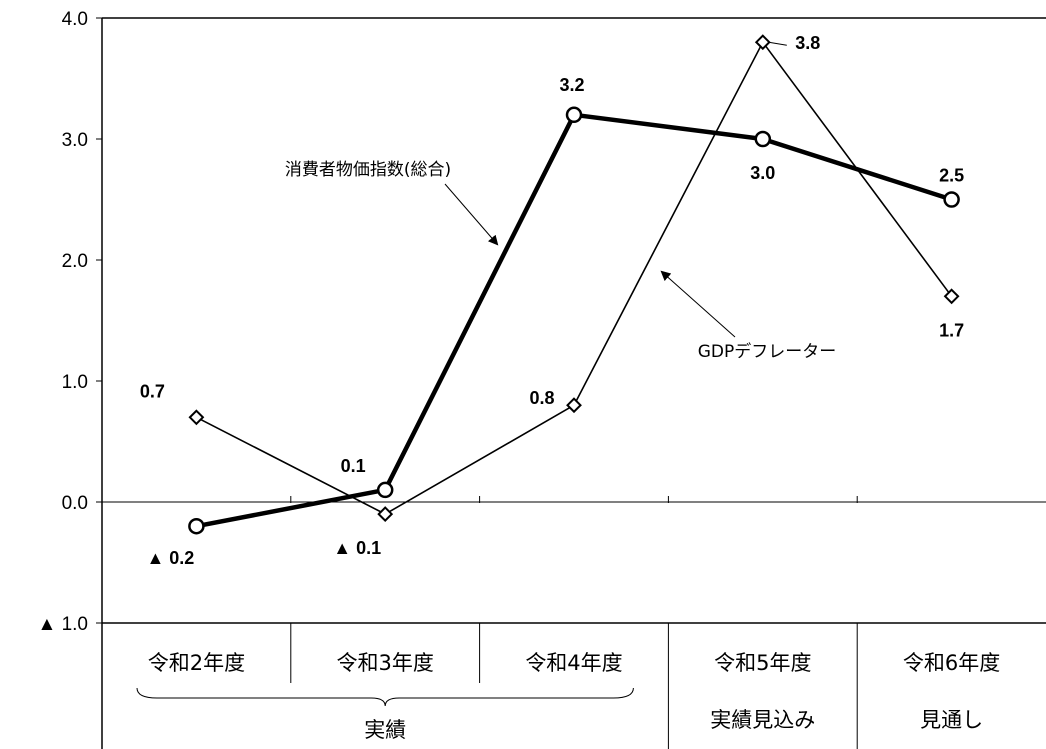 This screenshot has width=1046, height=749. What do you see at coordinates (75, 261) in the screenshot?
I see `y-tick-label: 2.0` at bounding box center [75, 261].